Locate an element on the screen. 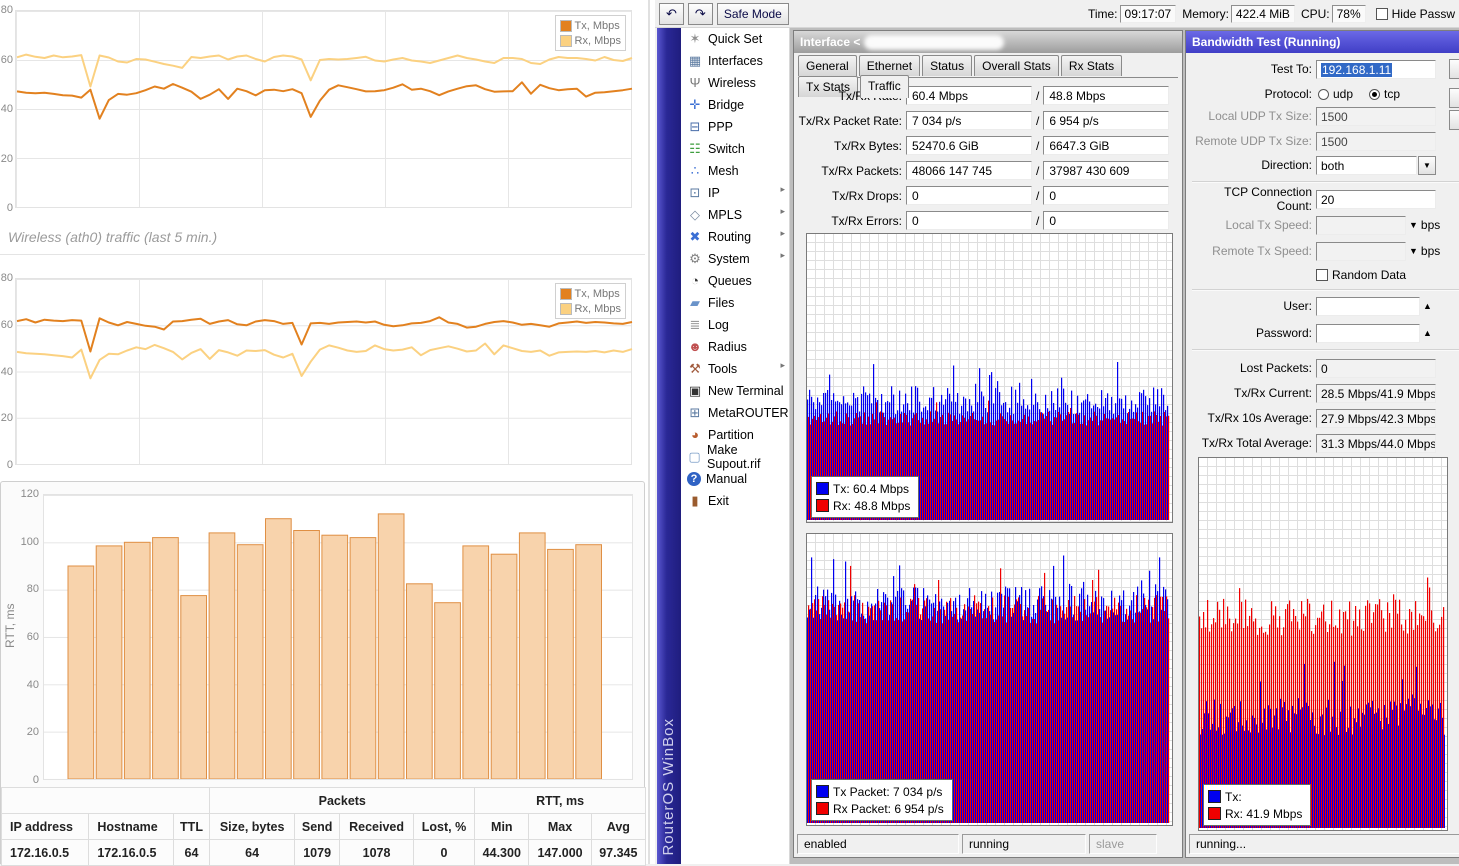 This screenshot has width=1459, height=866. sidebar-item-tools: ⚒ Tools ▸ is located at coordinates (735, 369).